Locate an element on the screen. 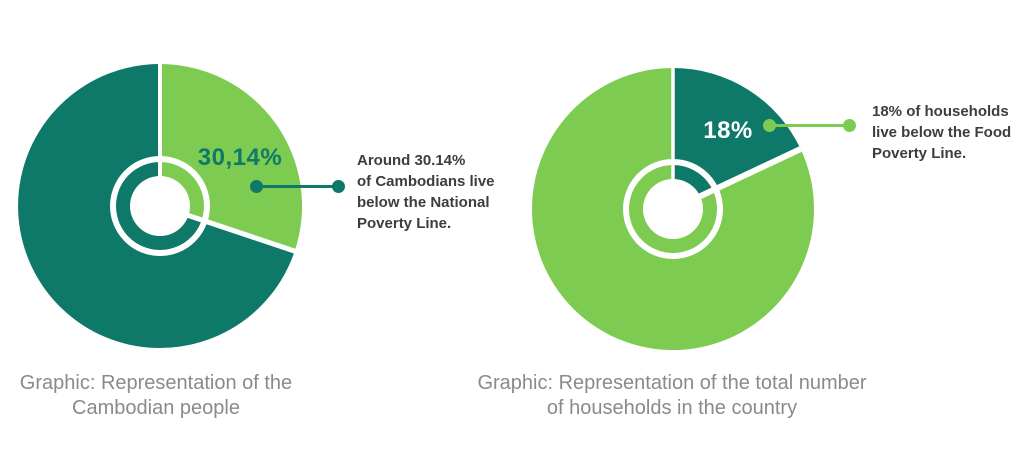  left-leader-line is located at coordinates (298, 186).